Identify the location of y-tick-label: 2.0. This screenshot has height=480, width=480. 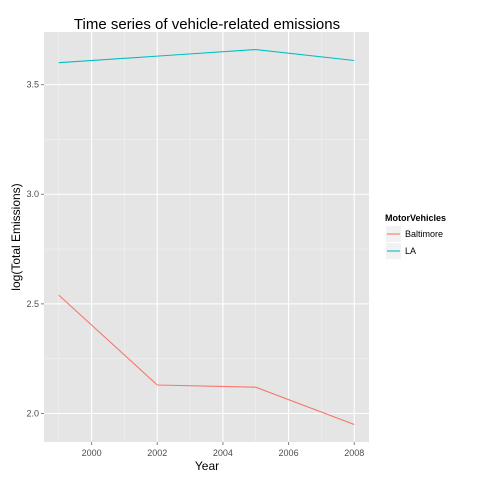
(32, 413).